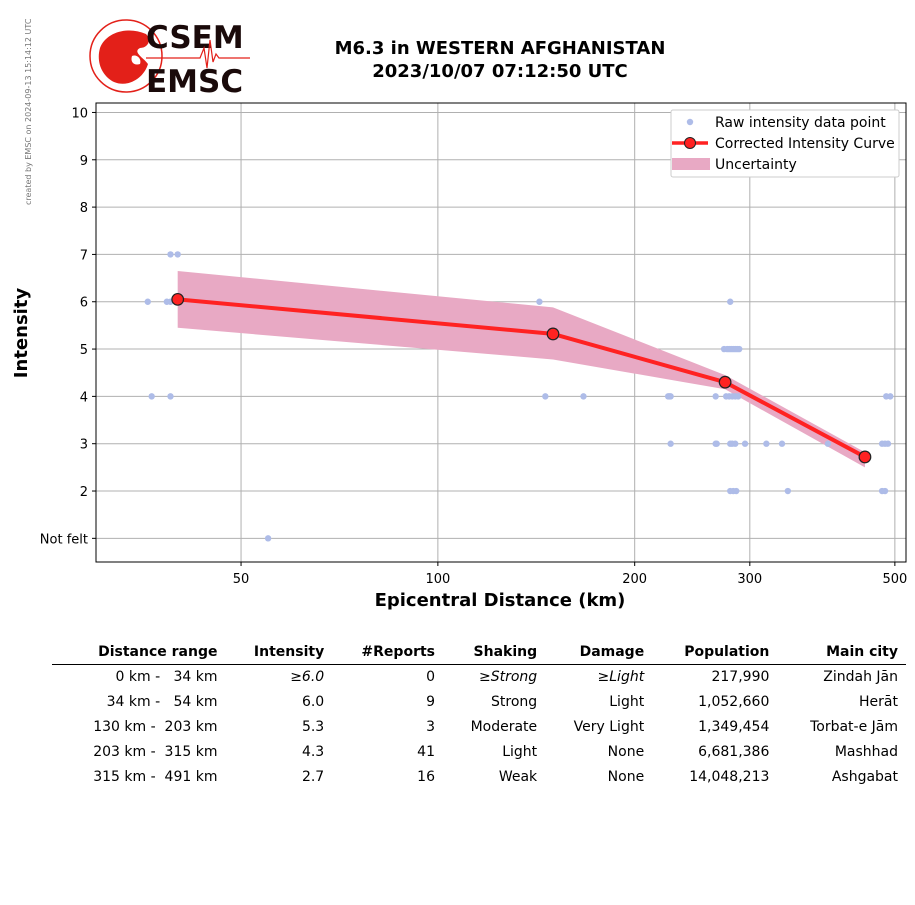  Describe the element at coordinates (84, 303) in the screenshot. I see `y-tick-label: 6` at that location.